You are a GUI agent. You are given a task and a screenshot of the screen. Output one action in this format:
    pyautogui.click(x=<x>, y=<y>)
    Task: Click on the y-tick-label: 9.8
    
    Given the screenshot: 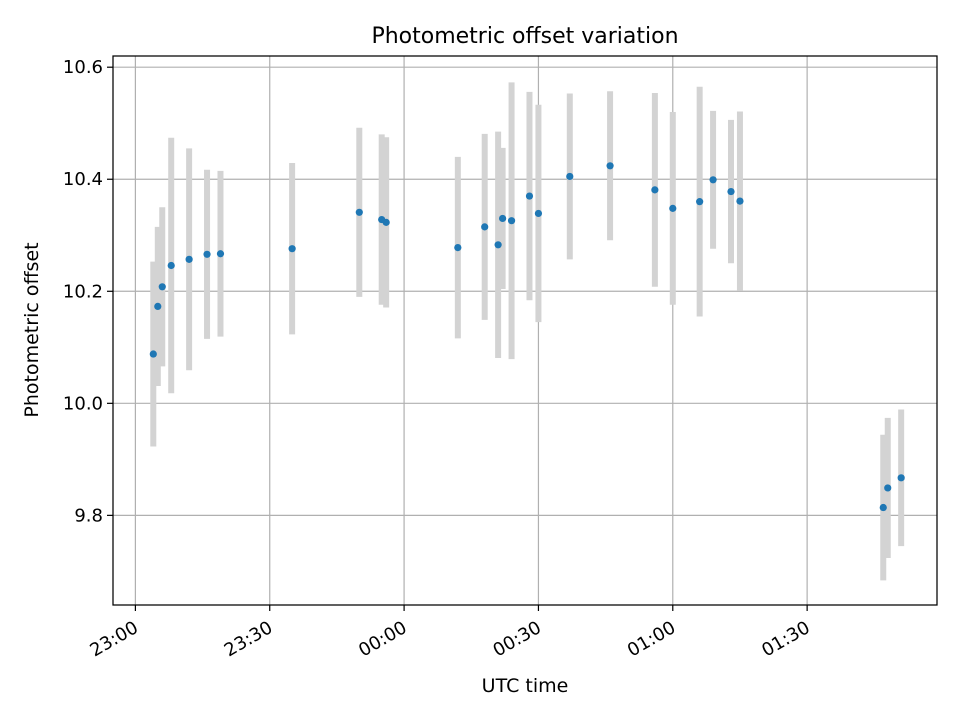 What is the action you would take?
    pyautogui.click(x=88, y=515)
    